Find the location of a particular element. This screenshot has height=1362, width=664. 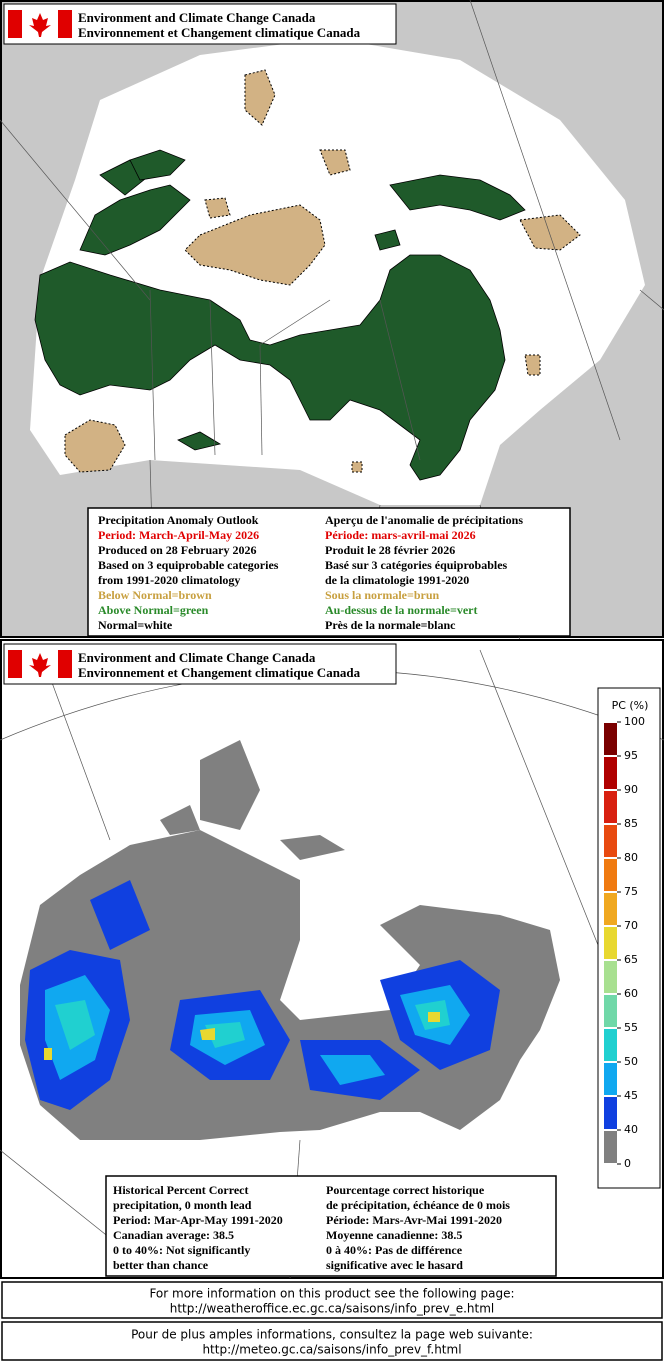

info-line: precipitation, 0 month lead is located at coordinates (182, 1205).